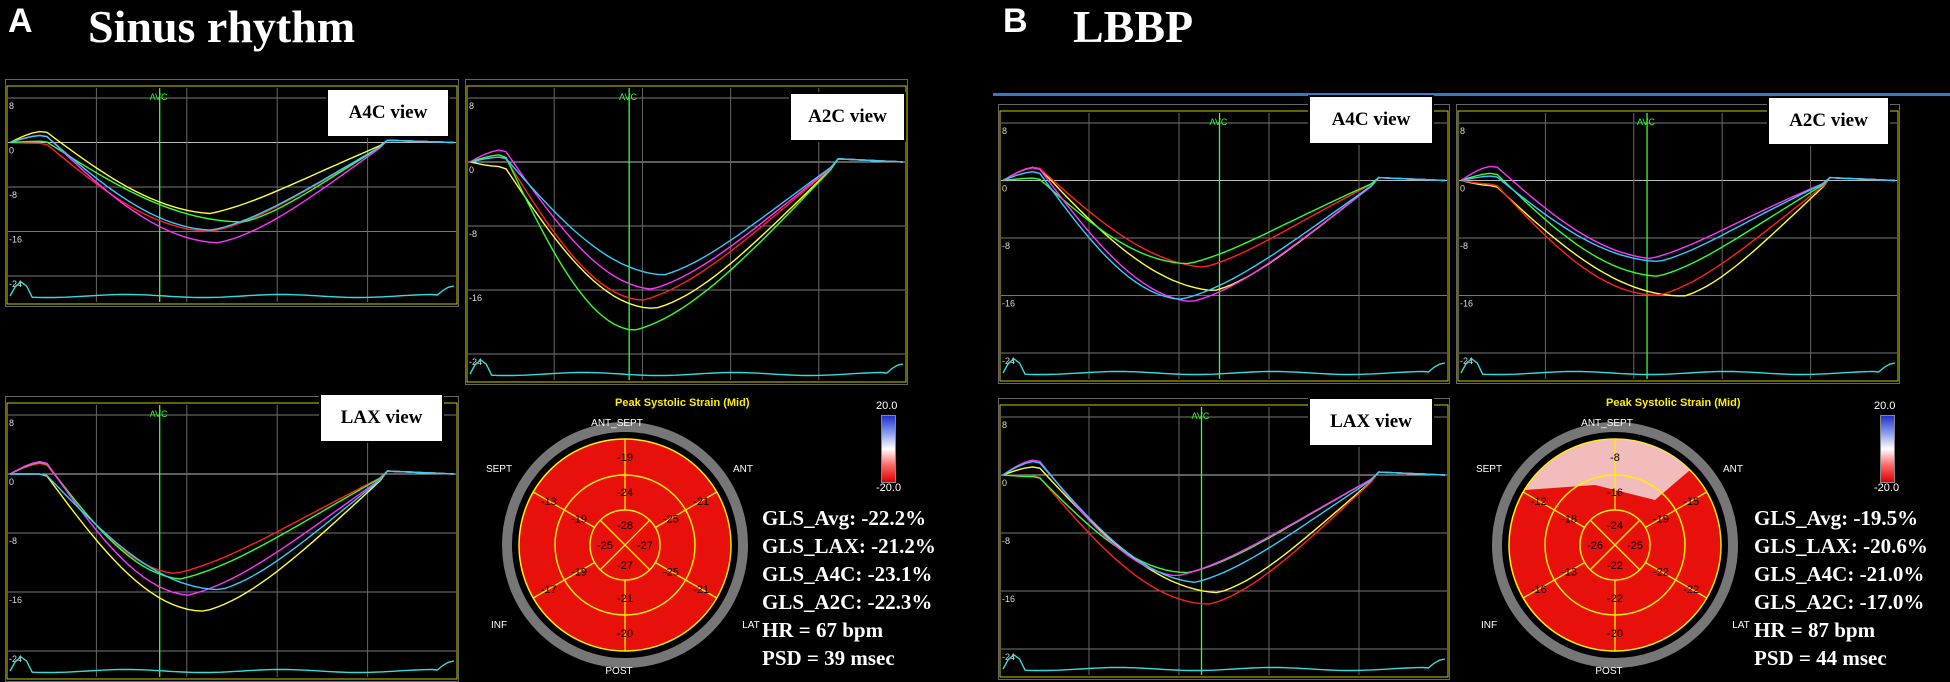 The image size is (1950, 682). I want to click on segment-strain-value: -15, so click(1691, 502).